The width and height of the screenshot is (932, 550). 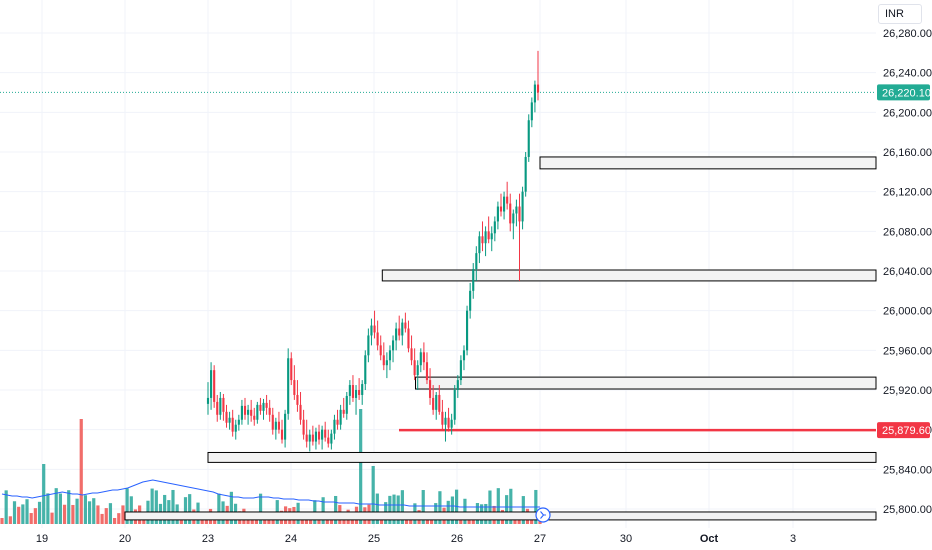 What do you see at coordinates (907, 351) in the screenshot?
I see `y-tick-label: 25,960.00` at bounding box center [907, 351].